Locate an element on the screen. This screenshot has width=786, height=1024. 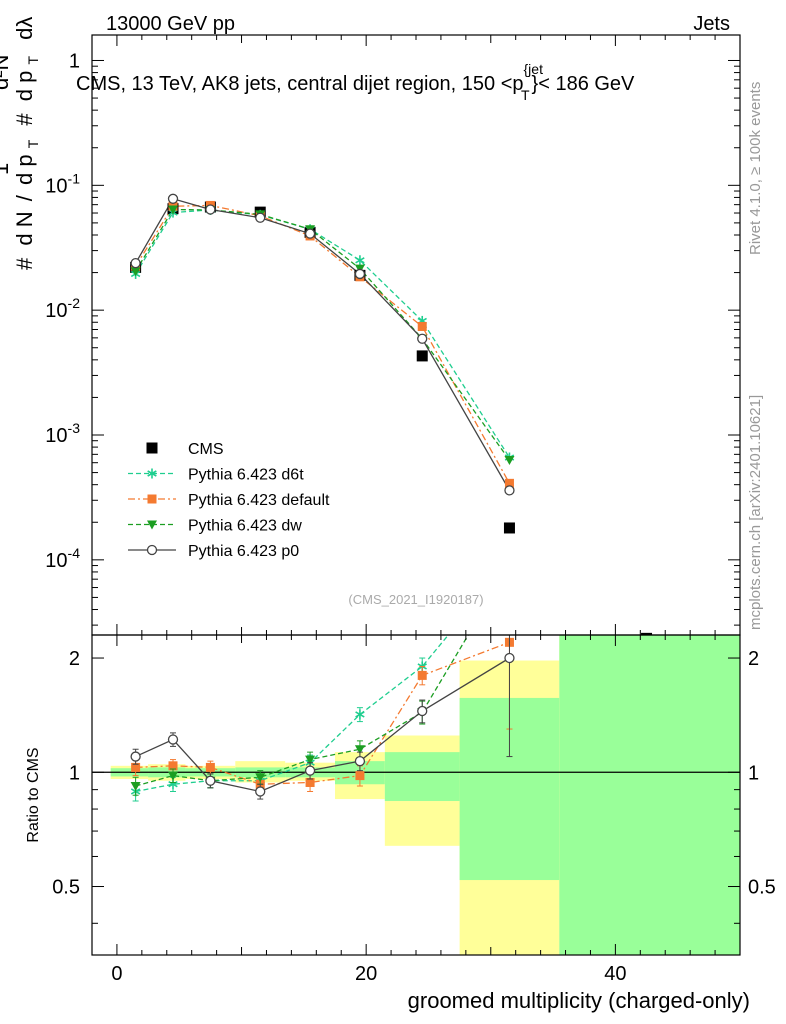
y-tick-label-lower-left-0: 0.5 is located at coordinates (66, 888).